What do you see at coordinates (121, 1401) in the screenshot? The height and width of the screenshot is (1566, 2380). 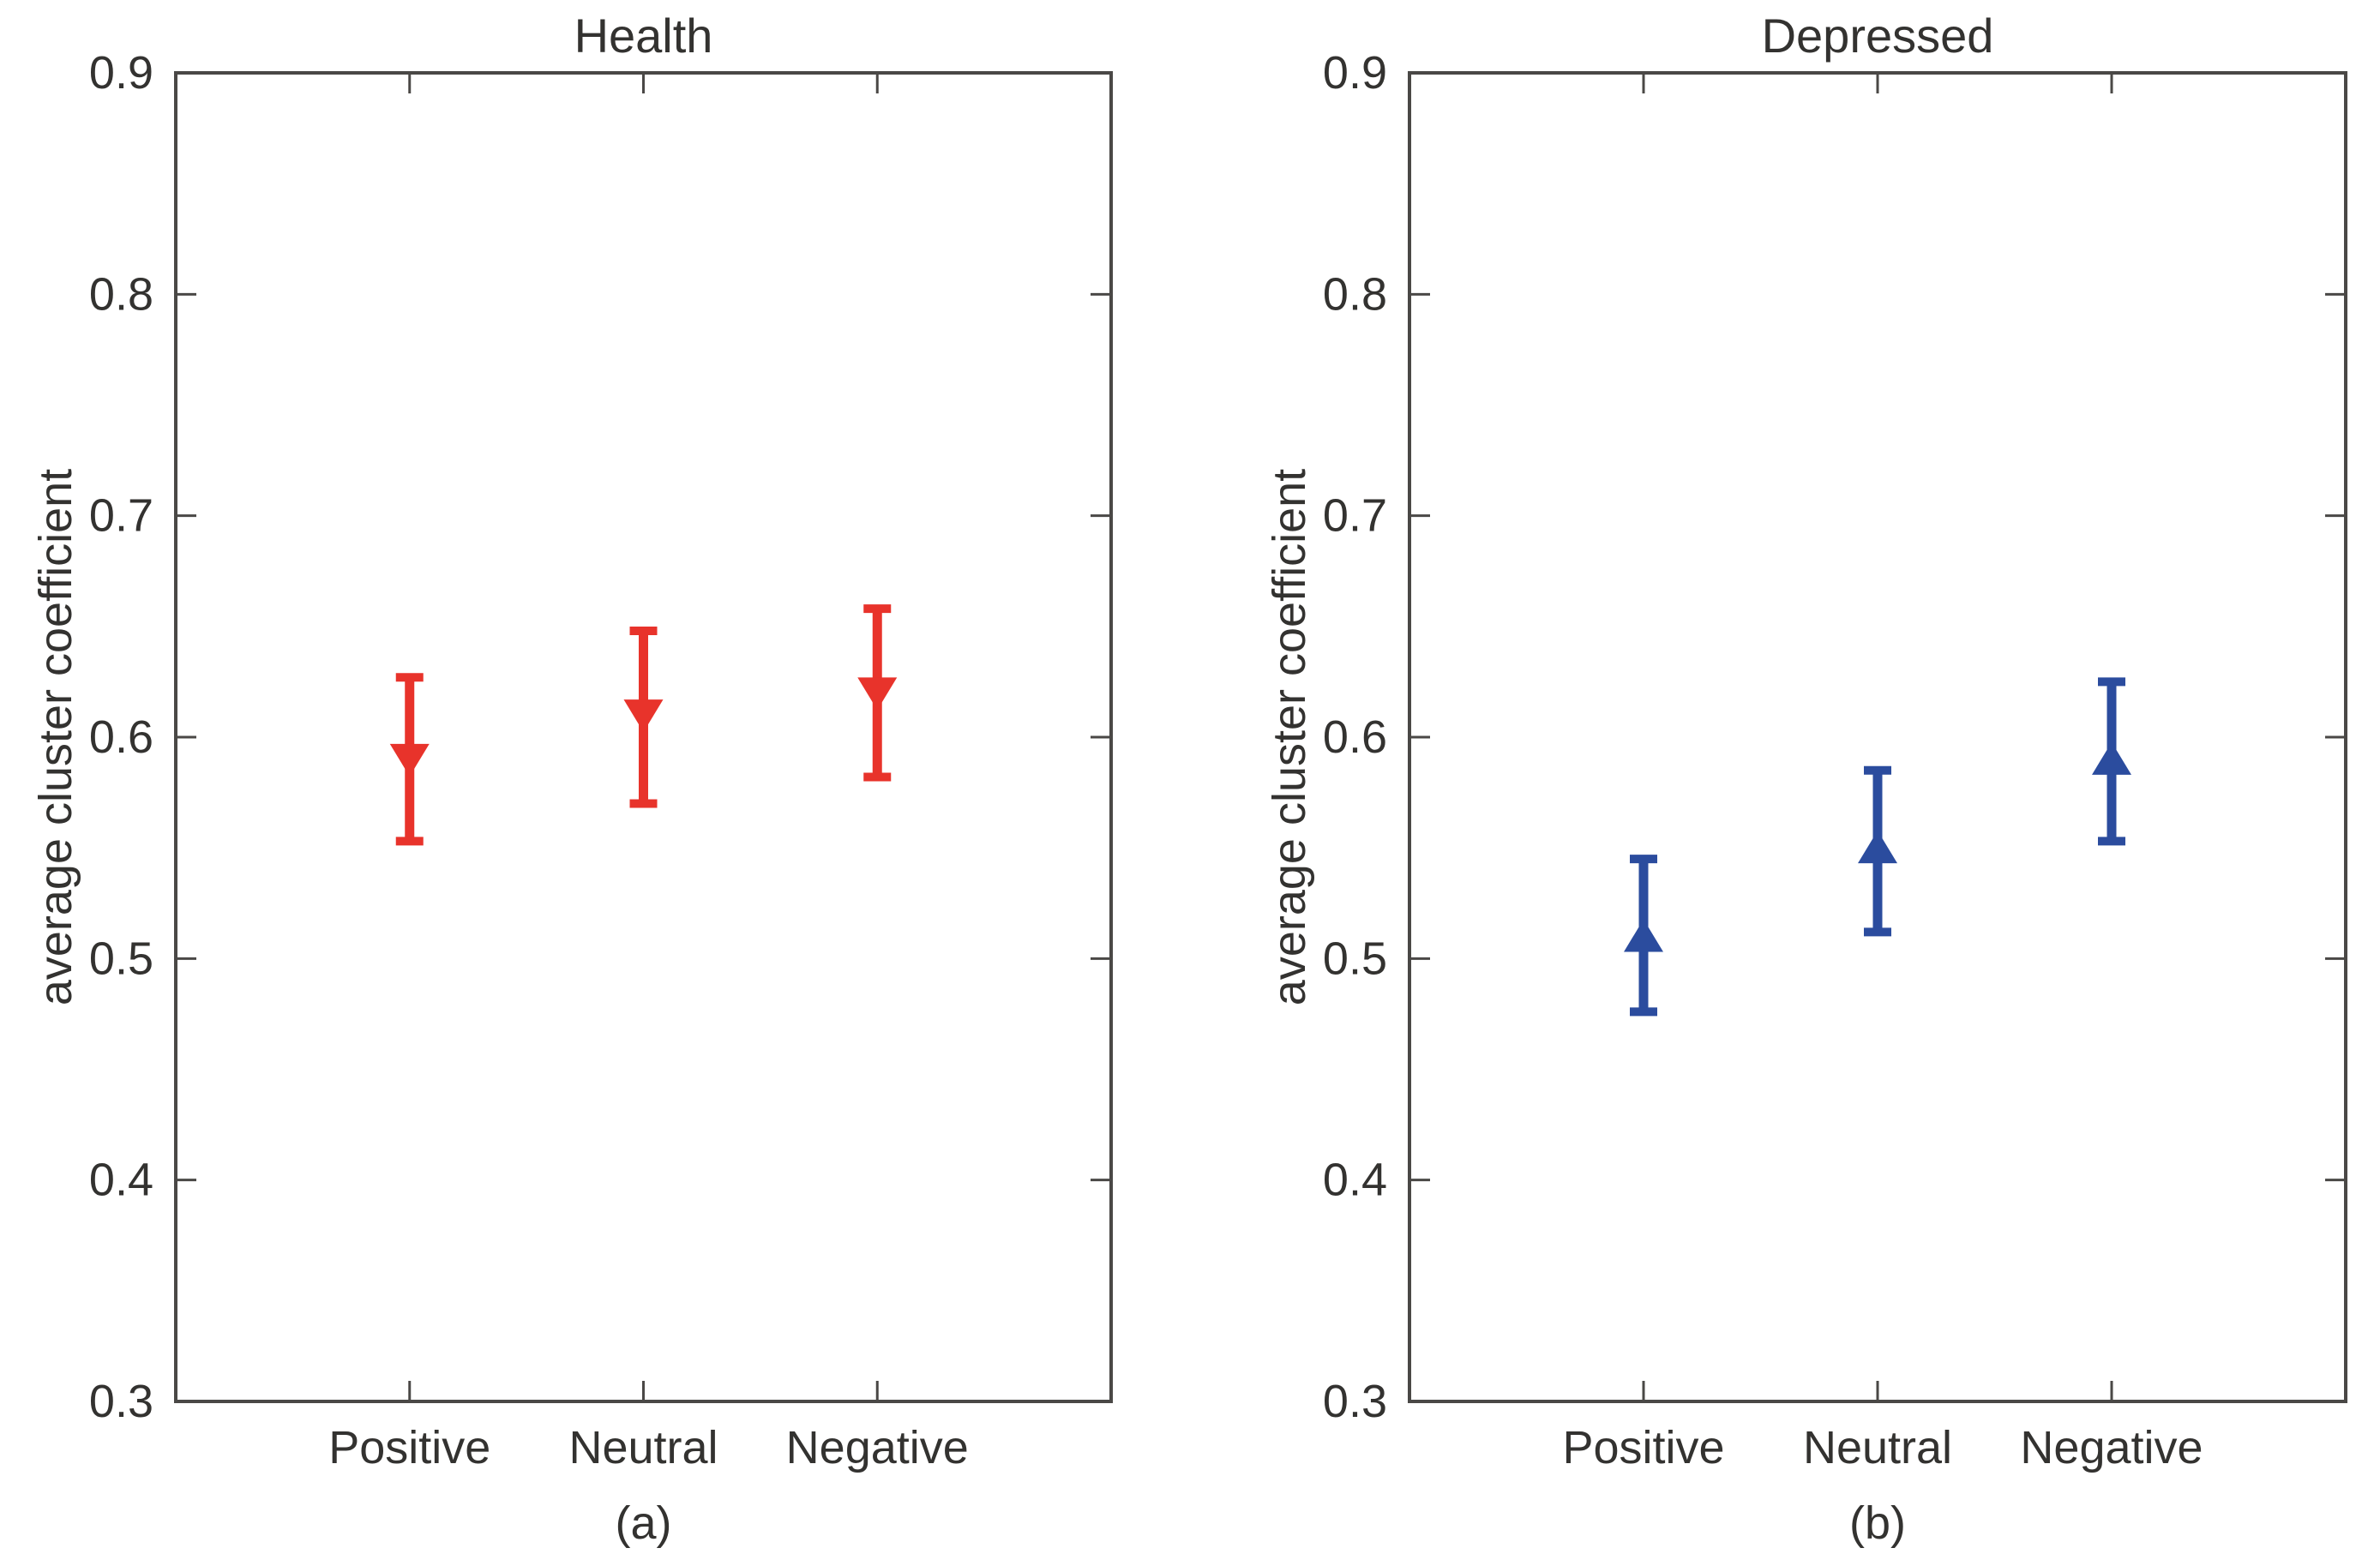 I see `panel-a-ytick-label: 0.3` at bounding box center [121, 1401].